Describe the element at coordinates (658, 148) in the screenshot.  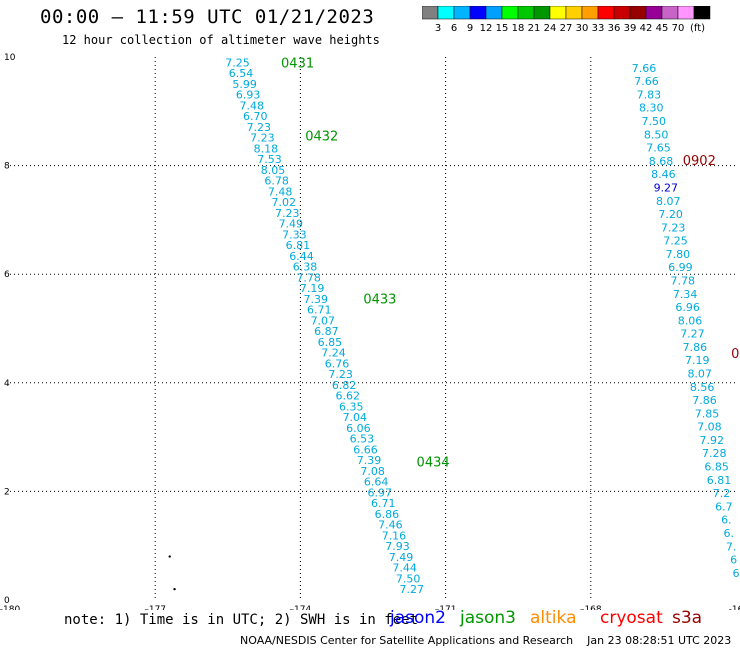
I see `wave-height-label: 7.65` at that location.